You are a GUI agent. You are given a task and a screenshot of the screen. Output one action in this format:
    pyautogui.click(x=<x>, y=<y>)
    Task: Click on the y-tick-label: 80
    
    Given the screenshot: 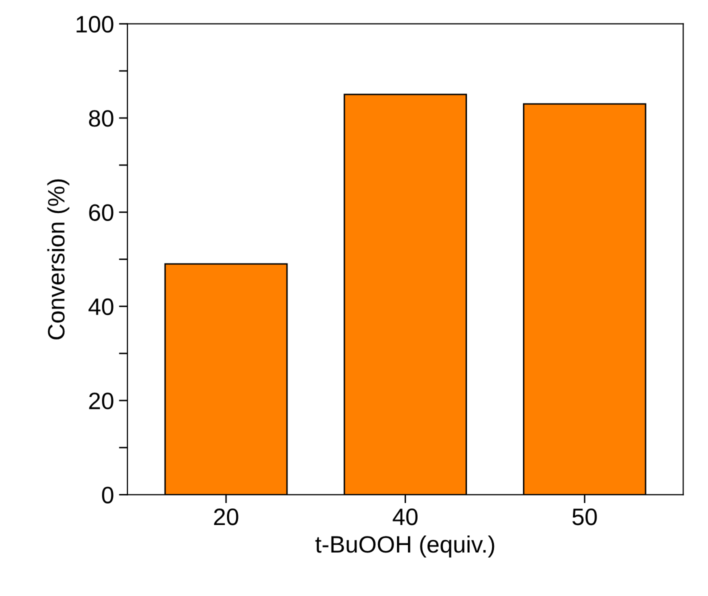 What is the action you would take?
    pyautogui.click(x=101, y=118)
    